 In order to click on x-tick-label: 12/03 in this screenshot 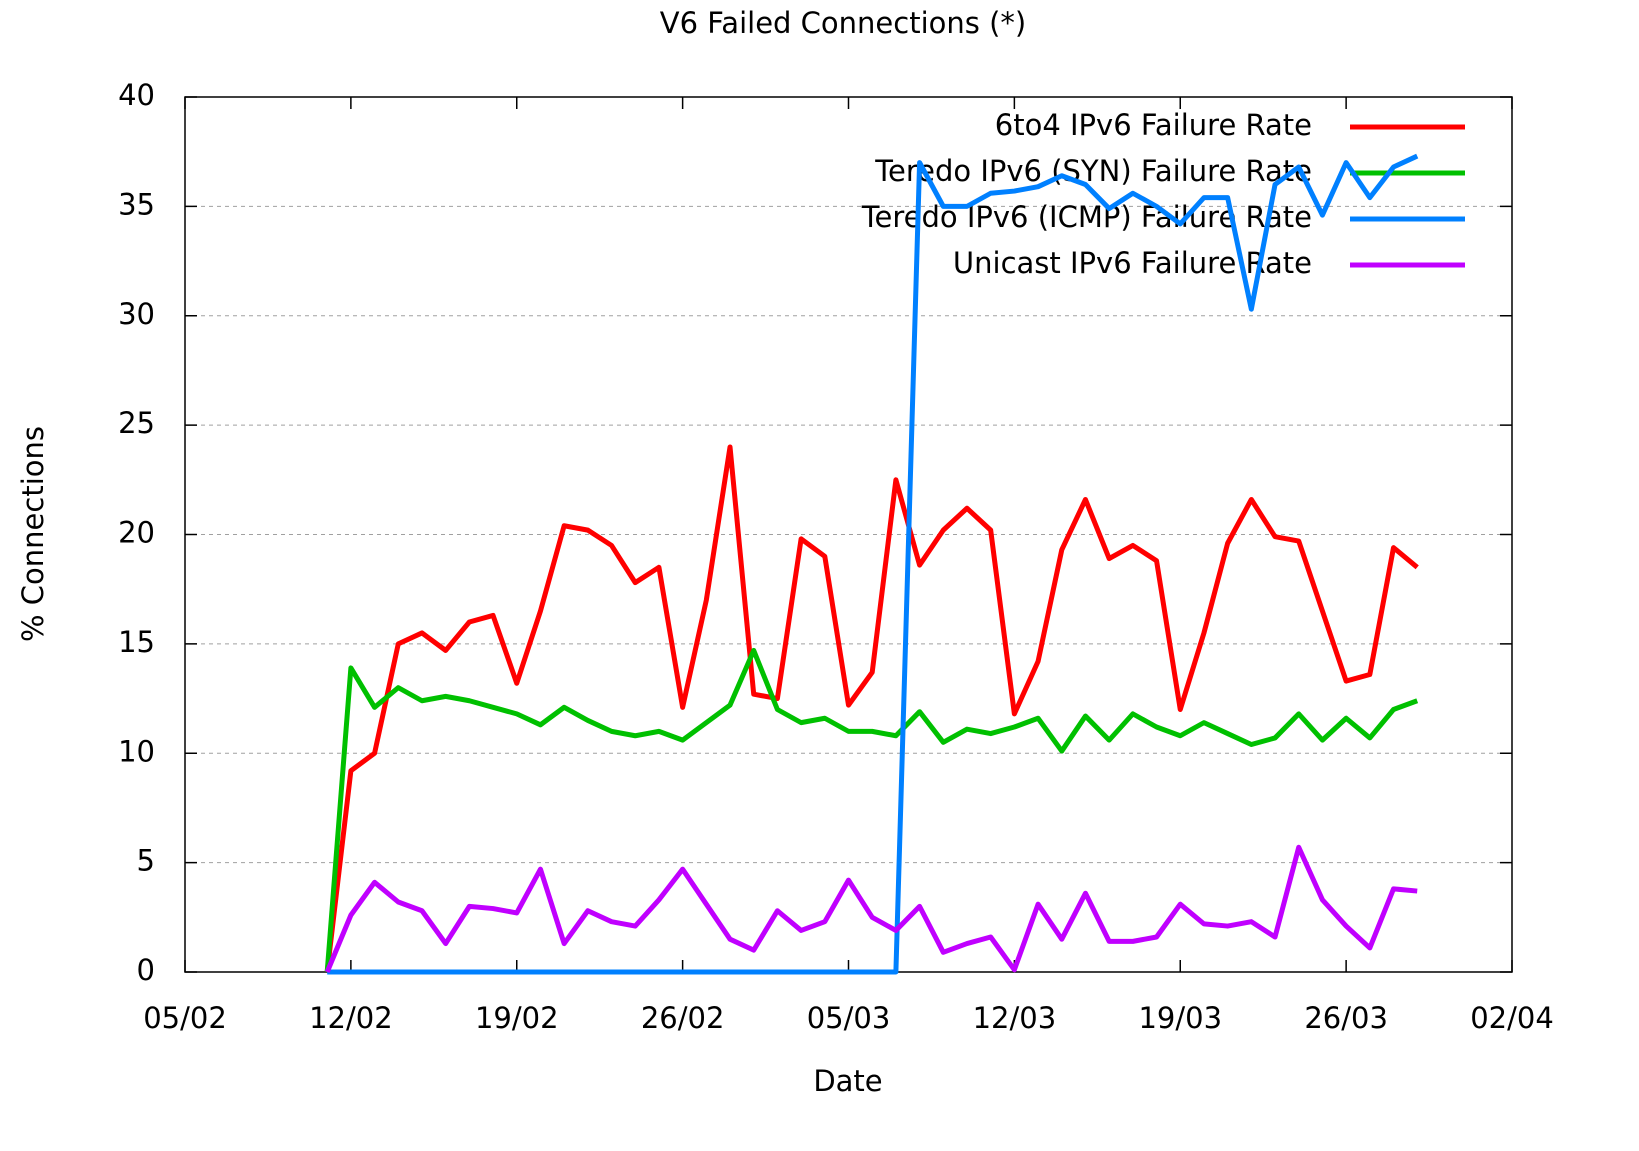, I will do `click(1015, 1018)`.